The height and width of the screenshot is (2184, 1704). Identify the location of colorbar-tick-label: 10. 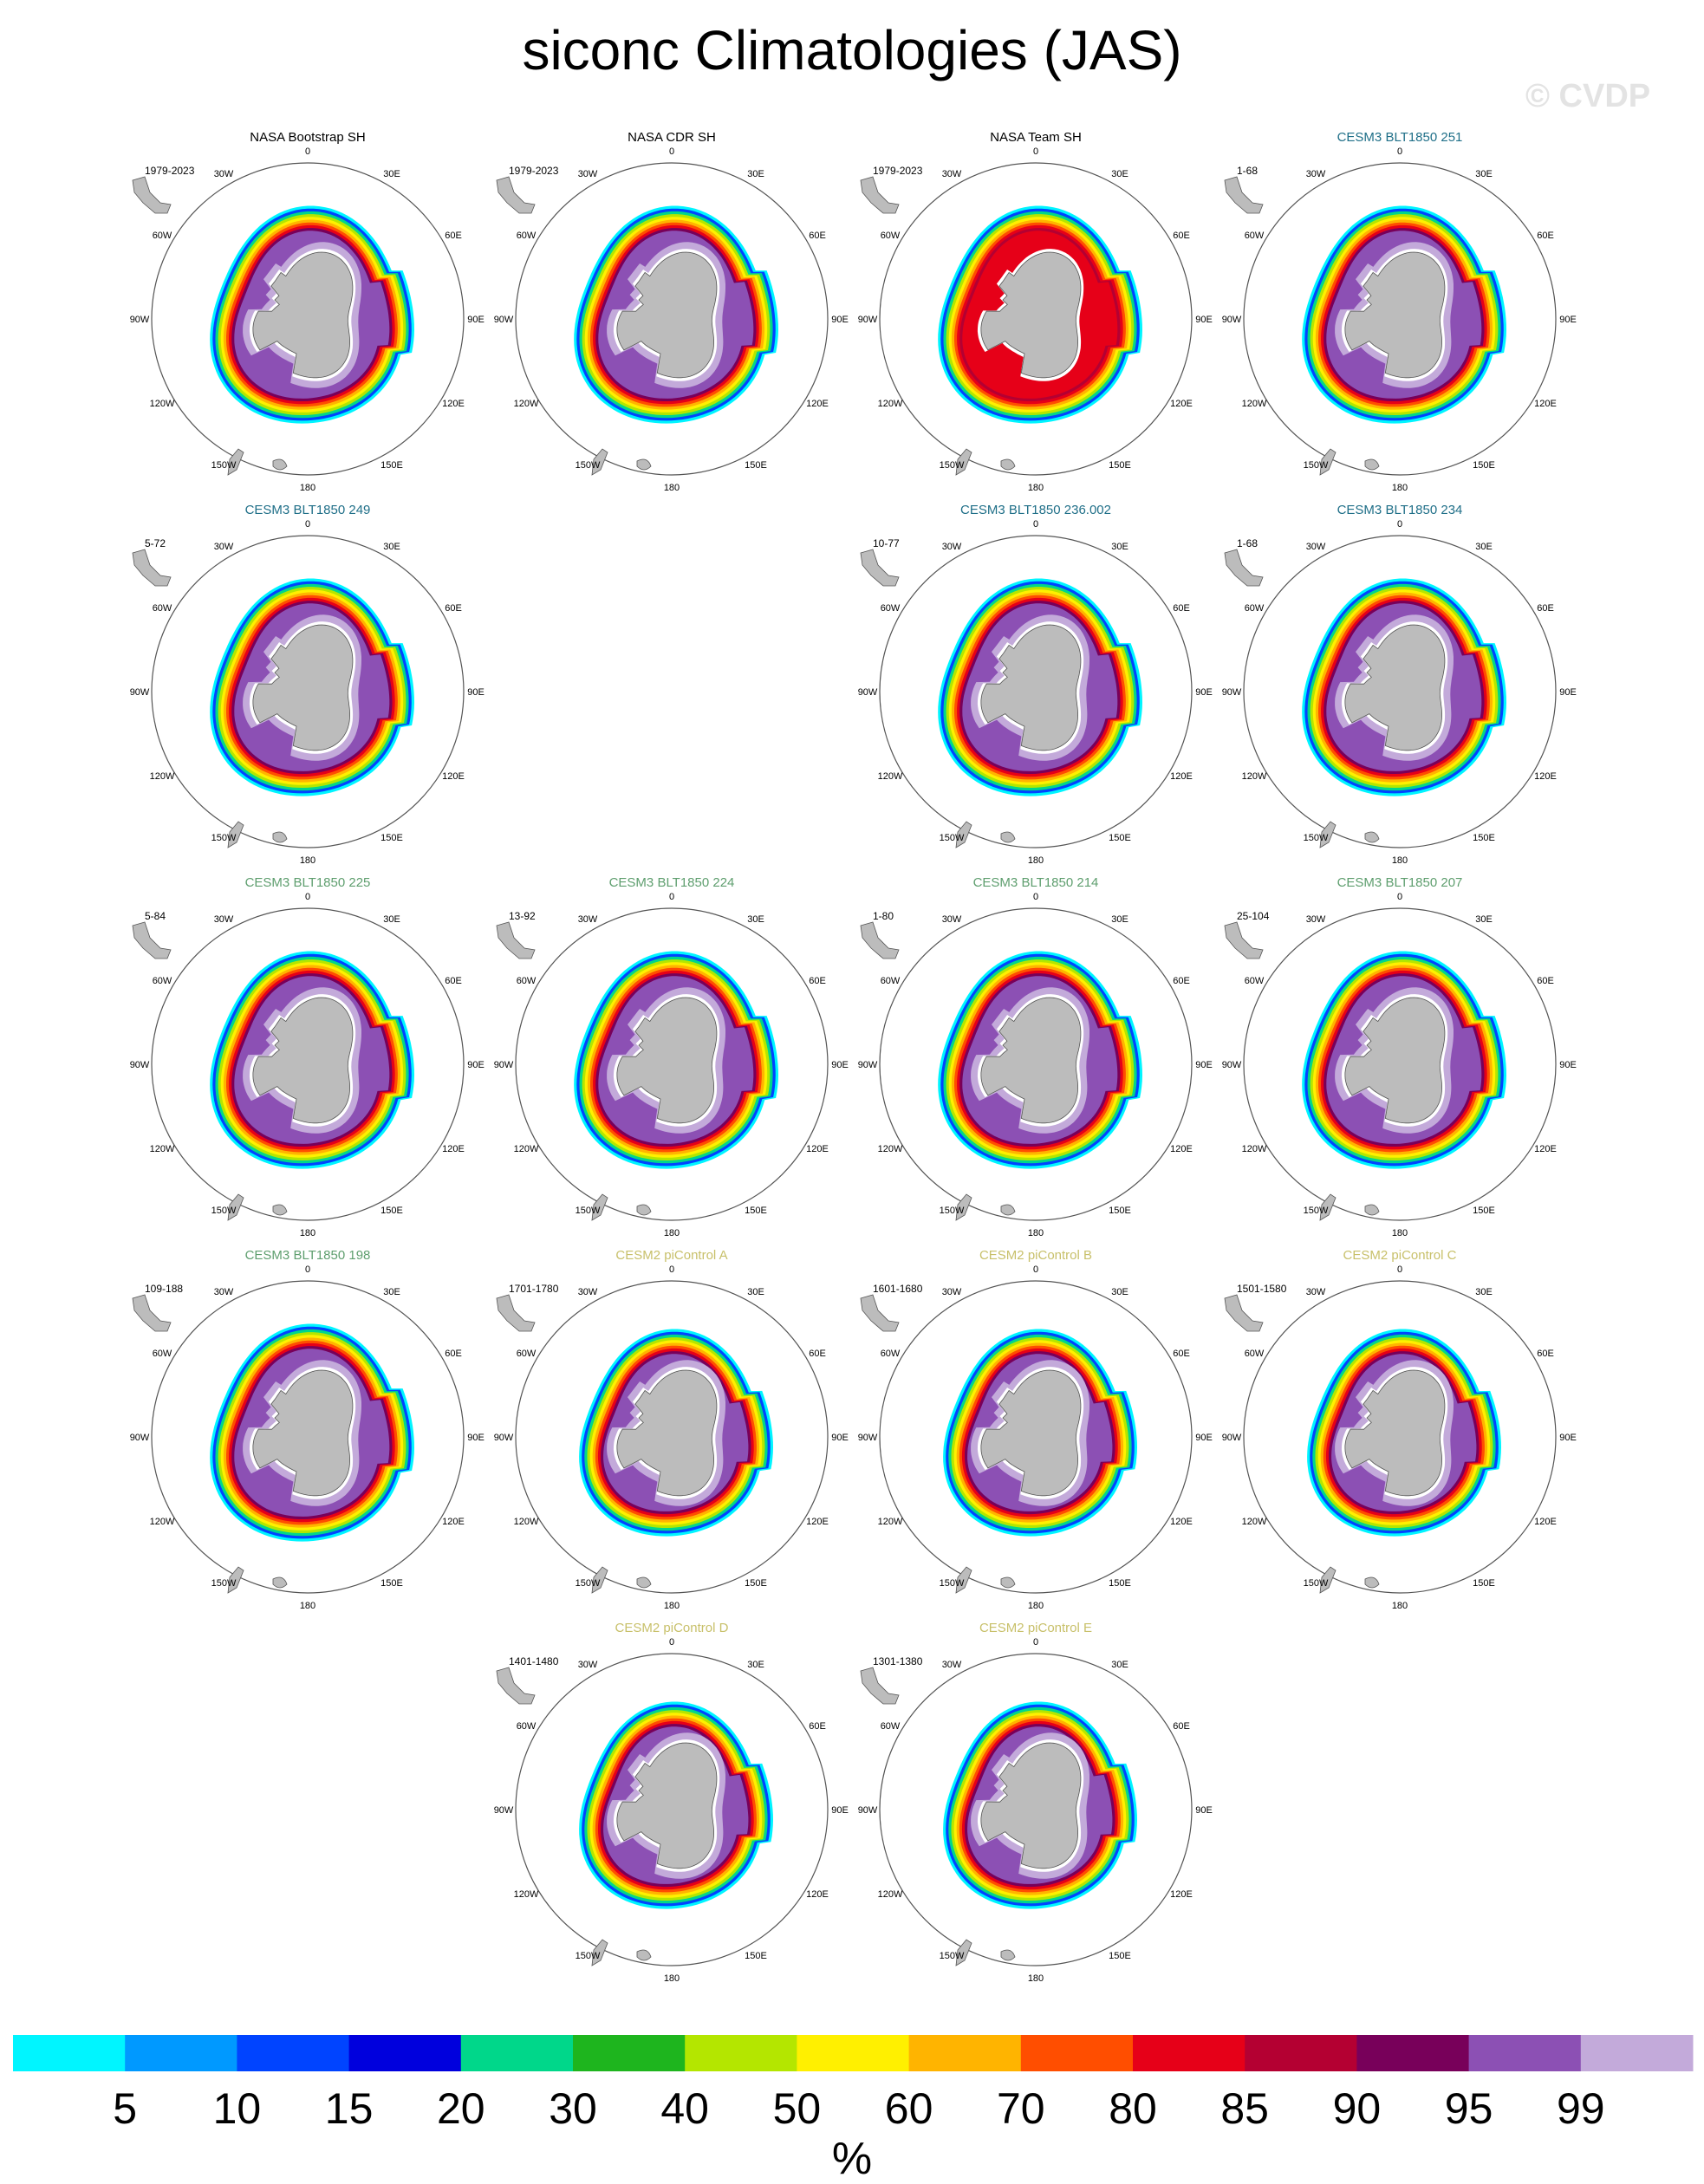
(237, 2108).